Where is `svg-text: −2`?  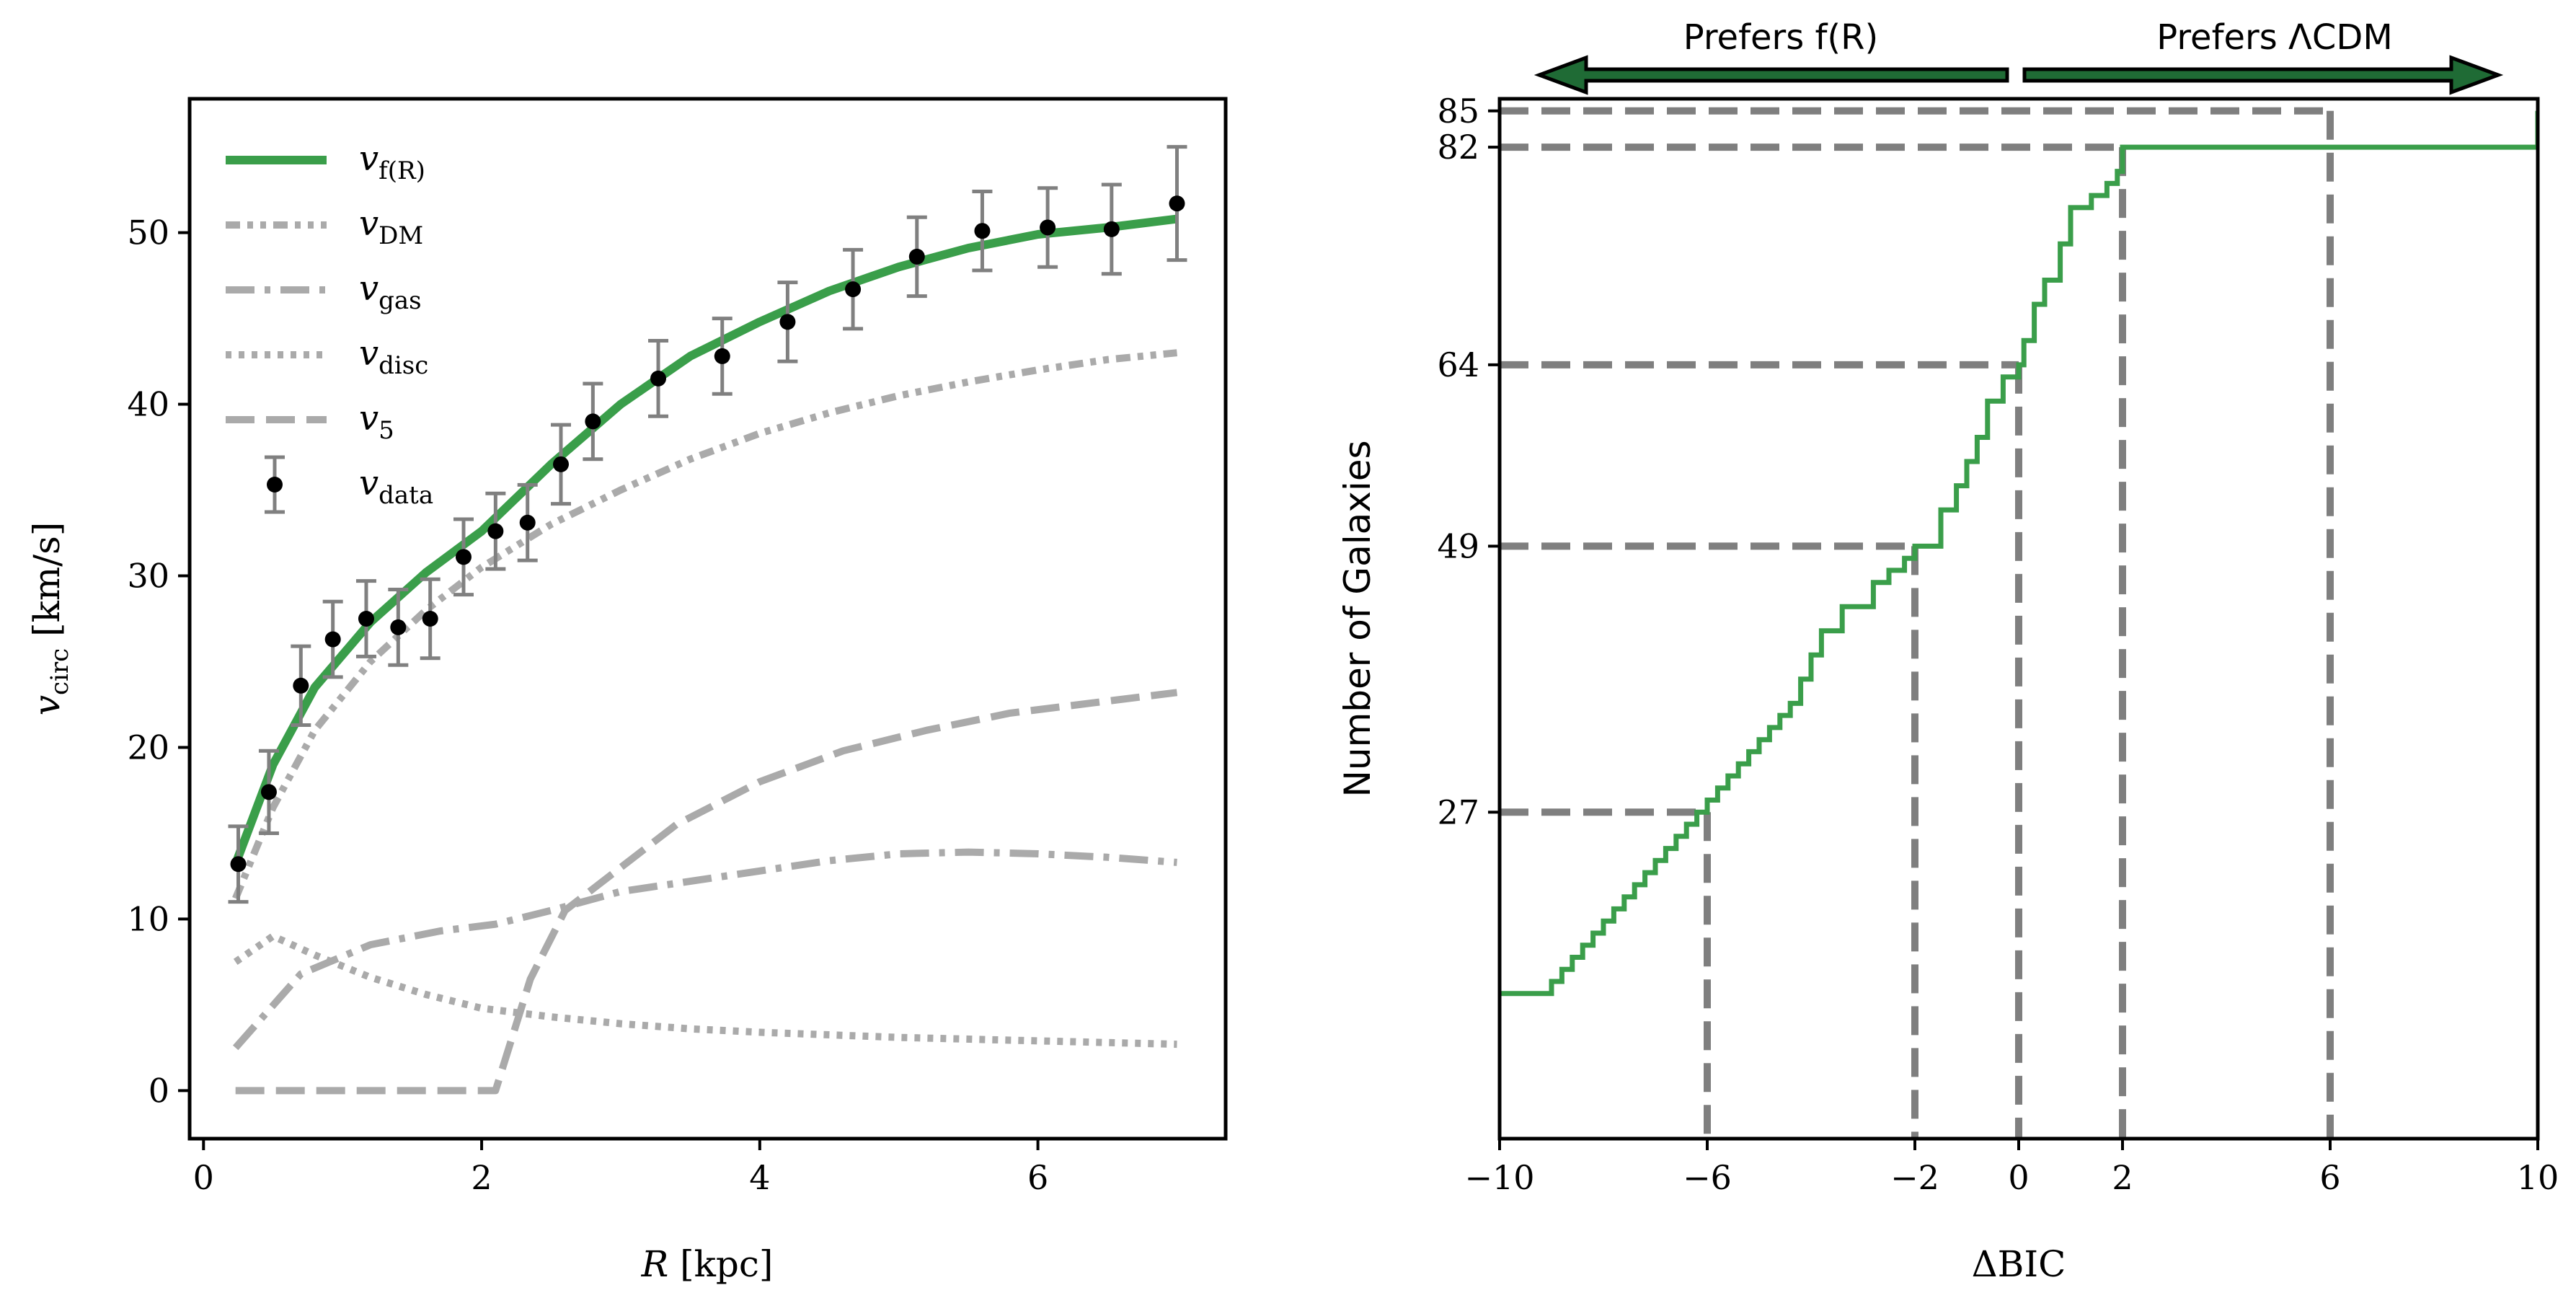 svg-text: −2 is located at coordinates (1914, 1177).